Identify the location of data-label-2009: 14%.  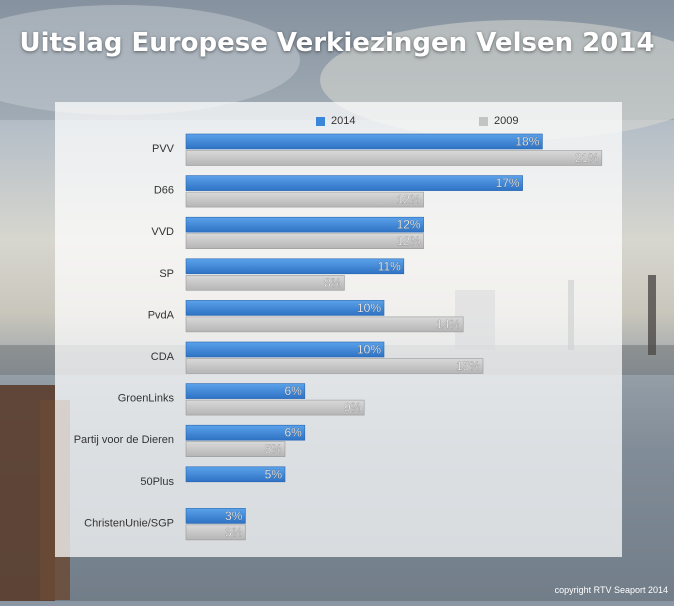
(448, 324).